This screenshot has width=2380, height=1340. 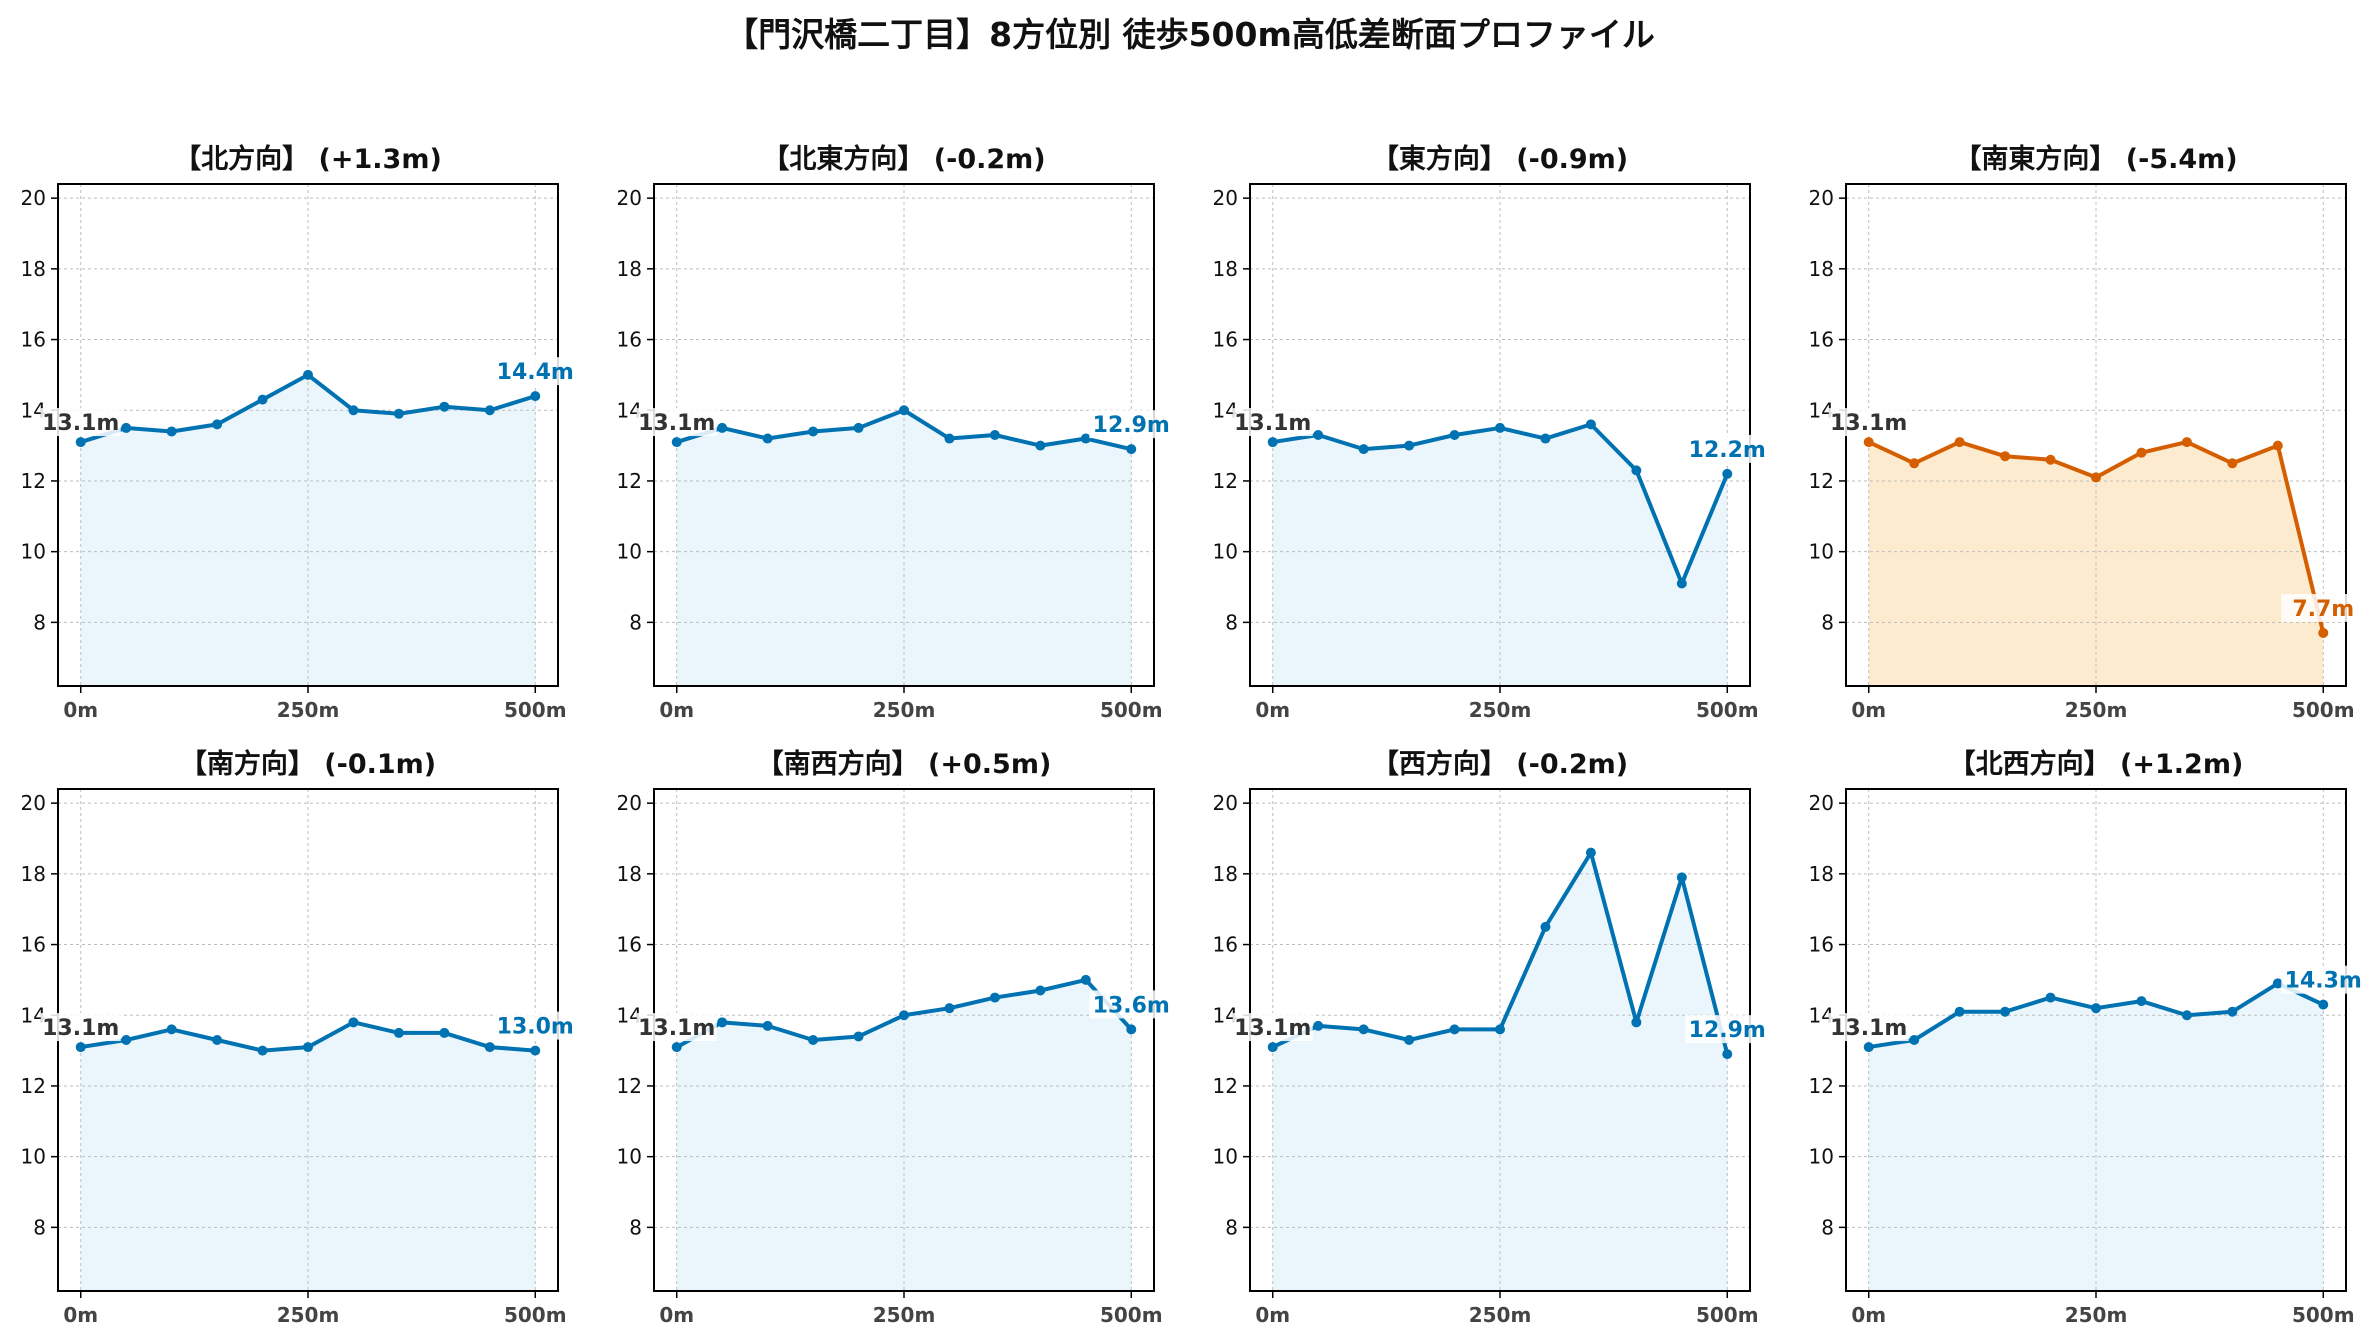 What do you see at coordinates (1190, 34) in the screenshot?
I see `figure-title: 【門沢橋二丁目】8方位別 徒歩500m高低差断面プロファイル` at bounding box center [1190, 34].